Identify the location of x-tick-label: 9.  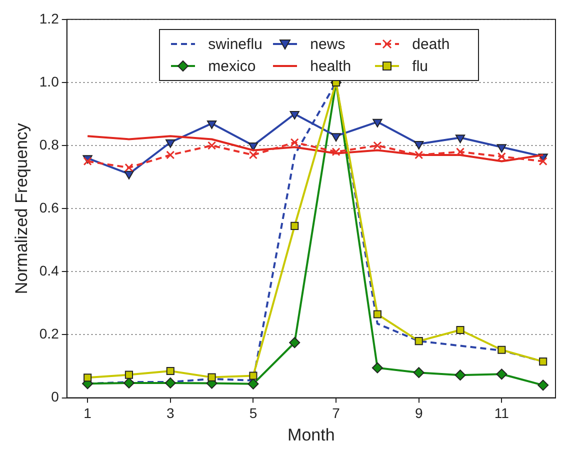
(418, 413).